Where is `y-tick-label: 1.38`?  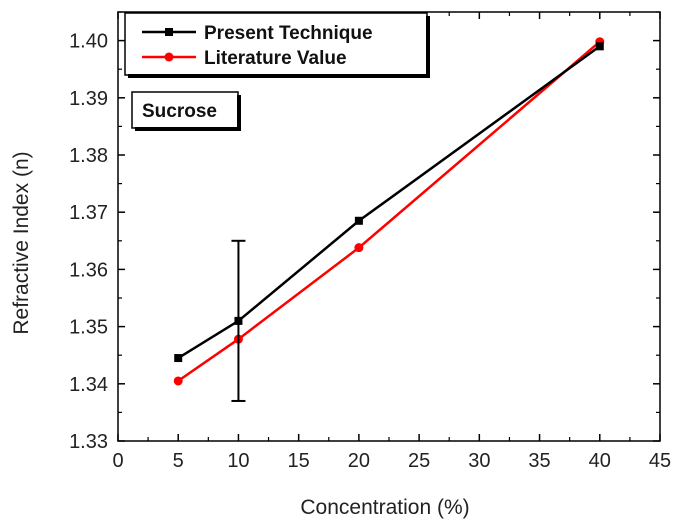 y-tick-label: 1.38 is located at coordinates (88, 156).